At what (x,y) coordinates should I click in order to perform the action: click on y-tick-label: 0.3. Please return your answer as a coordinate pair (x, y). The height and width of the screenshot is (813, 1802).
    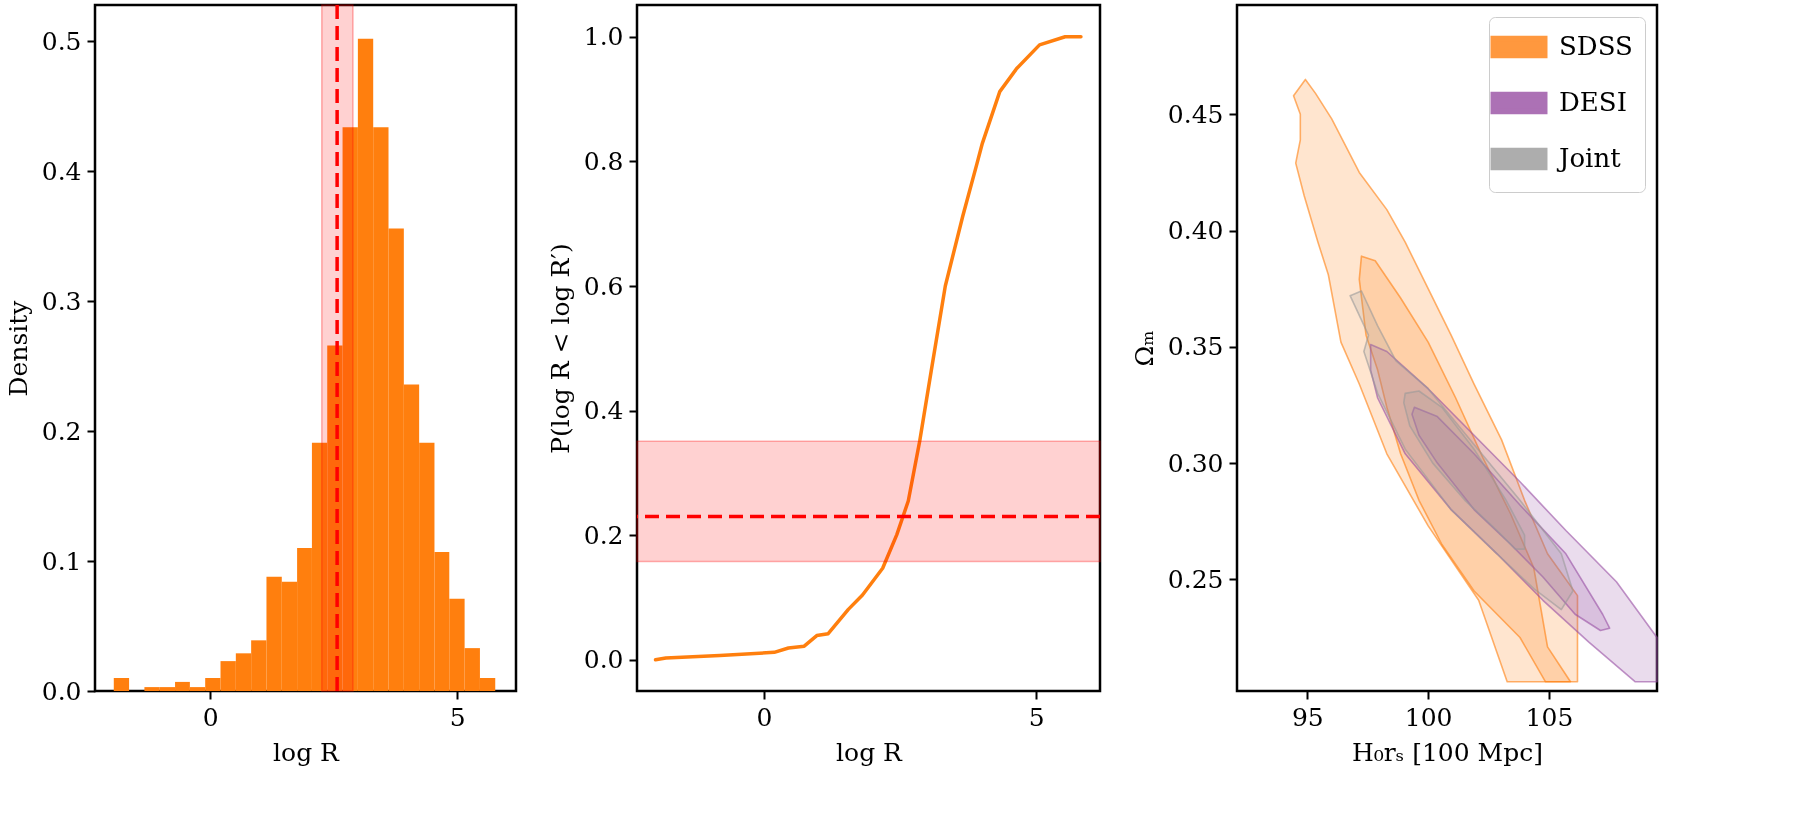
    Looking at the image, I should click on (61, 301).